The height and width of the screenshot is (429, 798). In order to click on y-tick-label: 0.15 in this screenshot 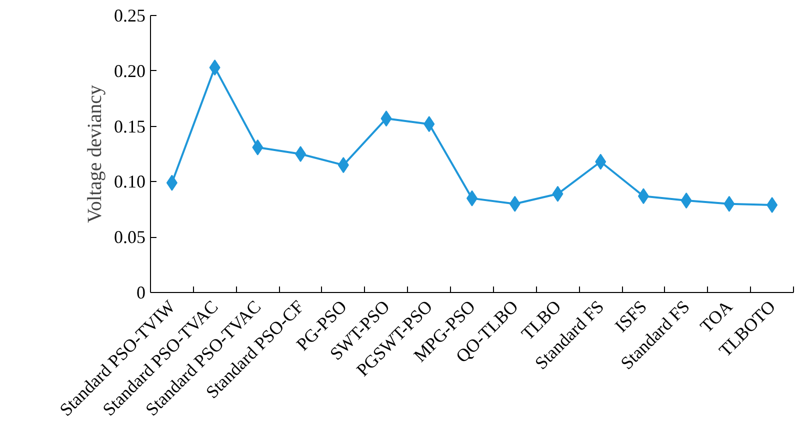, I will do `click(130, 126)`.